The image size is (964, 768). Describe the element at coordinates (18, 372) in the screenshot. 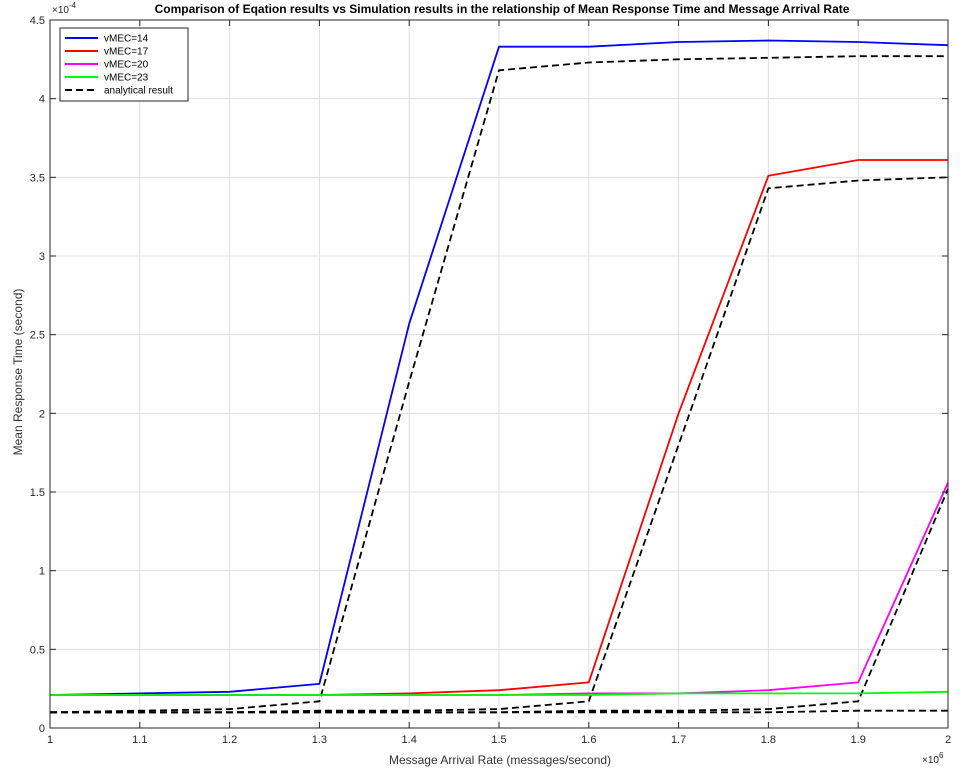

I see `y-axis-label: Mean Response Time (second)` at that location.